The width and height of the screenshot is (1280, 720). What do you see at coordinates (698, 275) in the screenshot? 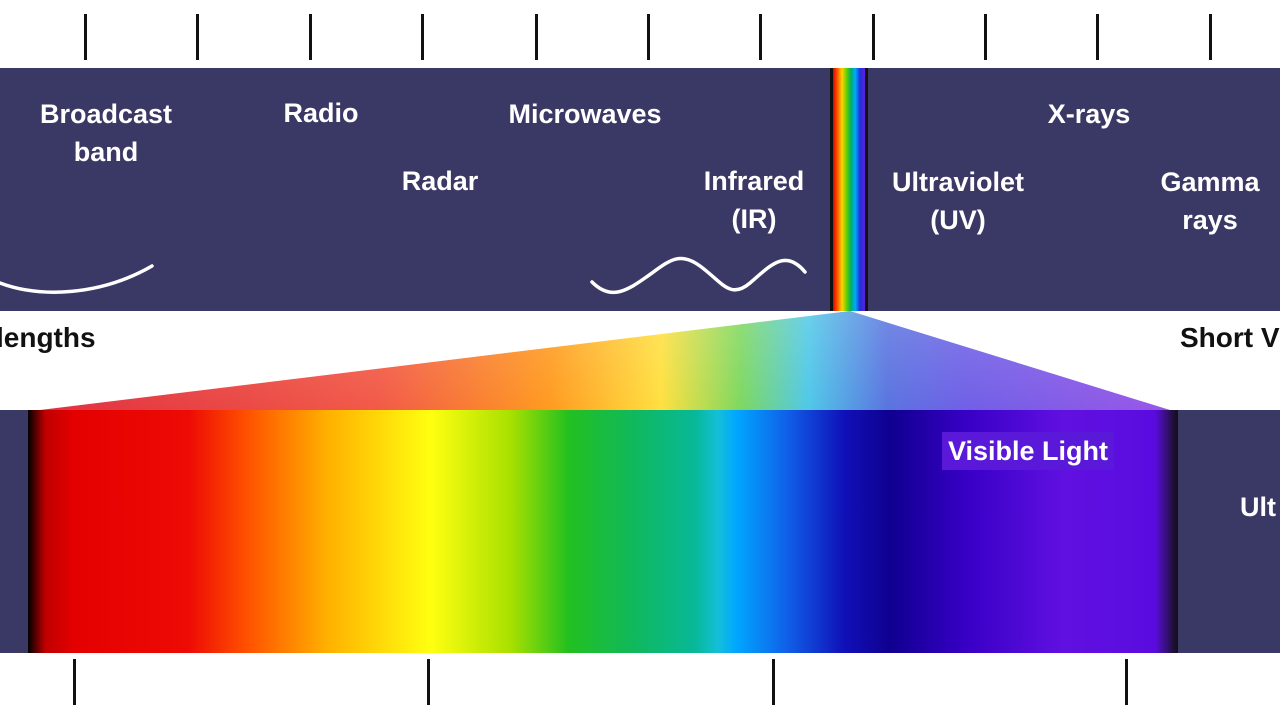
I see `short-wave-icon` at bounding box center [698, 275].